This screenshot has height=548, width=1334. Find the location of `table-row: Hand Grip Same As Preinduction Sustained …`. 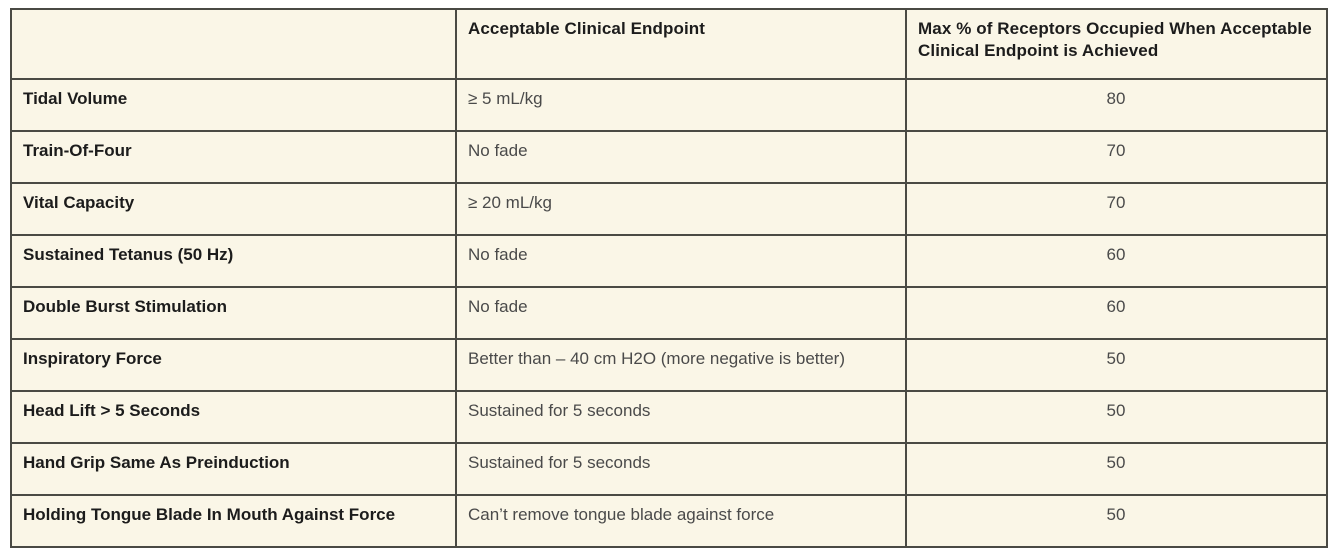

table-row: Hand Grip Same As Preinduction Sustained … is located at coordinates (669, 469).